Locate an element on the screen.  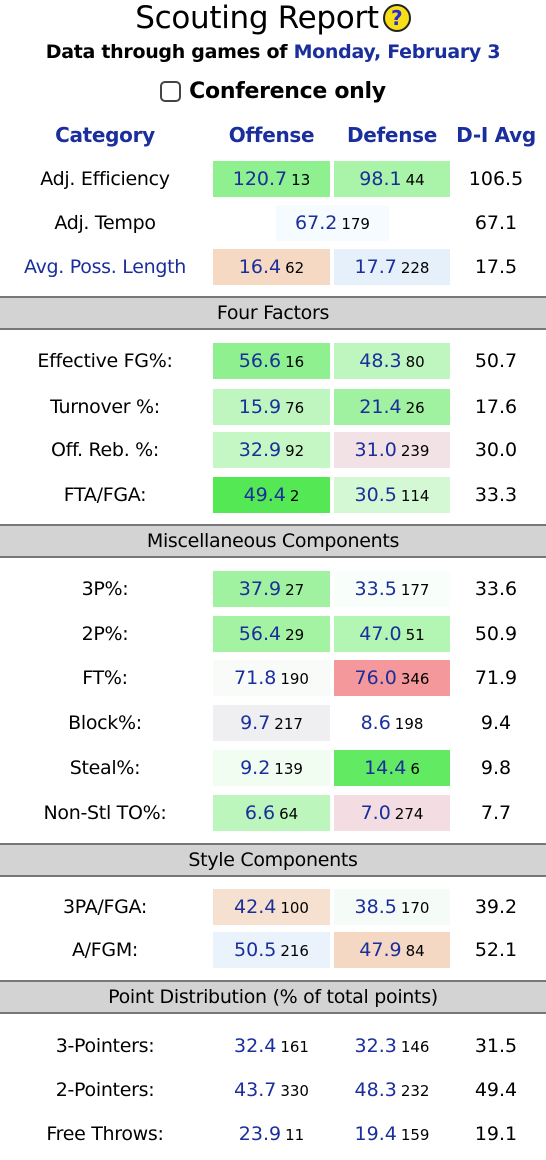
defense-value-link: 47.9 is located at coordinates (380, 950).